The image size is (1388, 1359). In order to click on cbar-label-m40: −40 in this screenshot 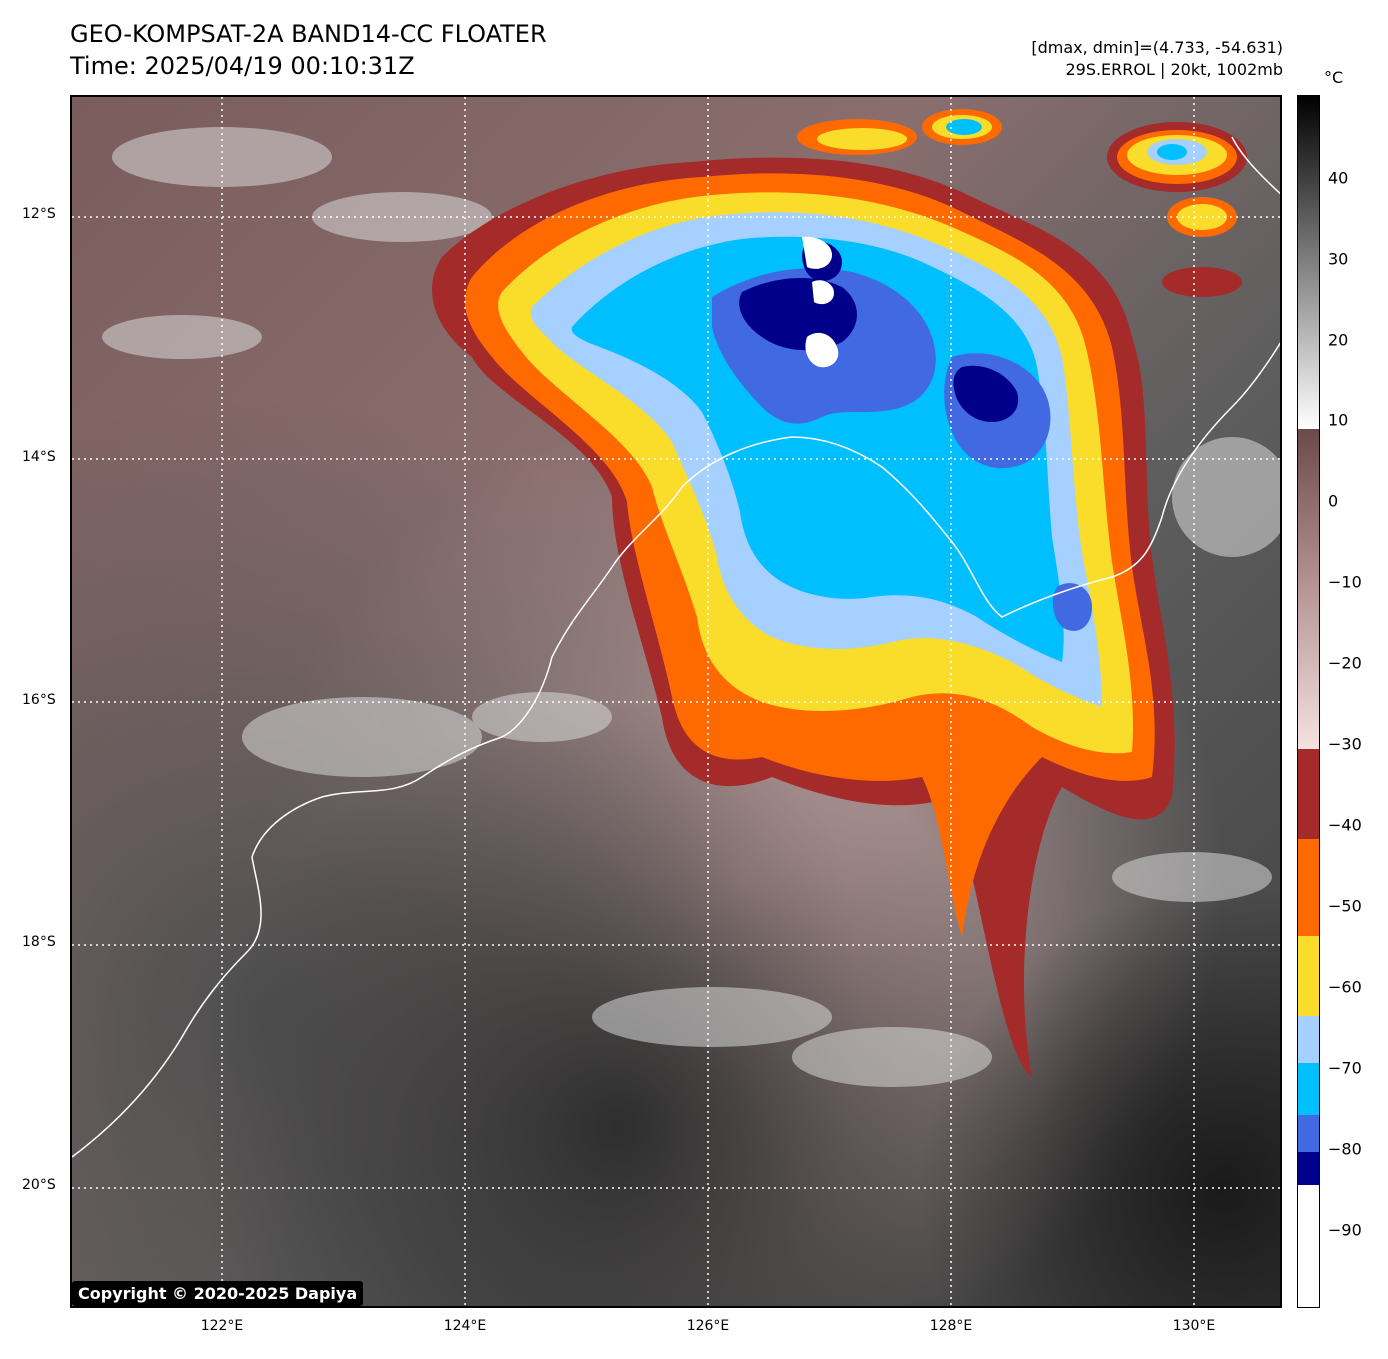, I will do `click(1345, 825)`.